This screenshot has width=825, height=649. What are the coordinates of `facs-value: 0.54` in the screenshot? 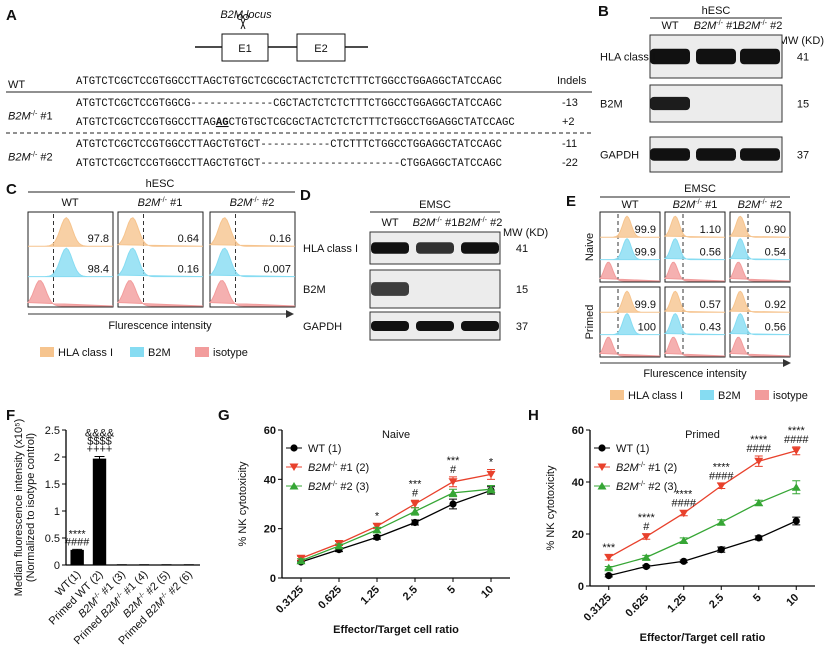 It's located at (775, 253).